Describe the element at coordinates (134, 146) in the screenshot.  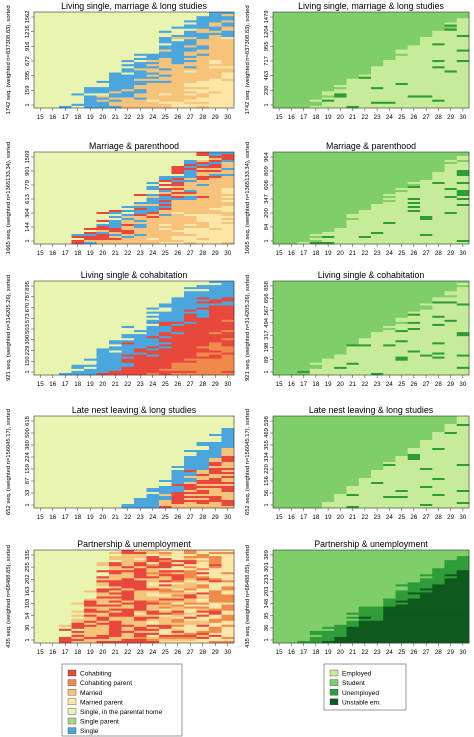
I see `panel-title: Marriage & parenthood` at that location.